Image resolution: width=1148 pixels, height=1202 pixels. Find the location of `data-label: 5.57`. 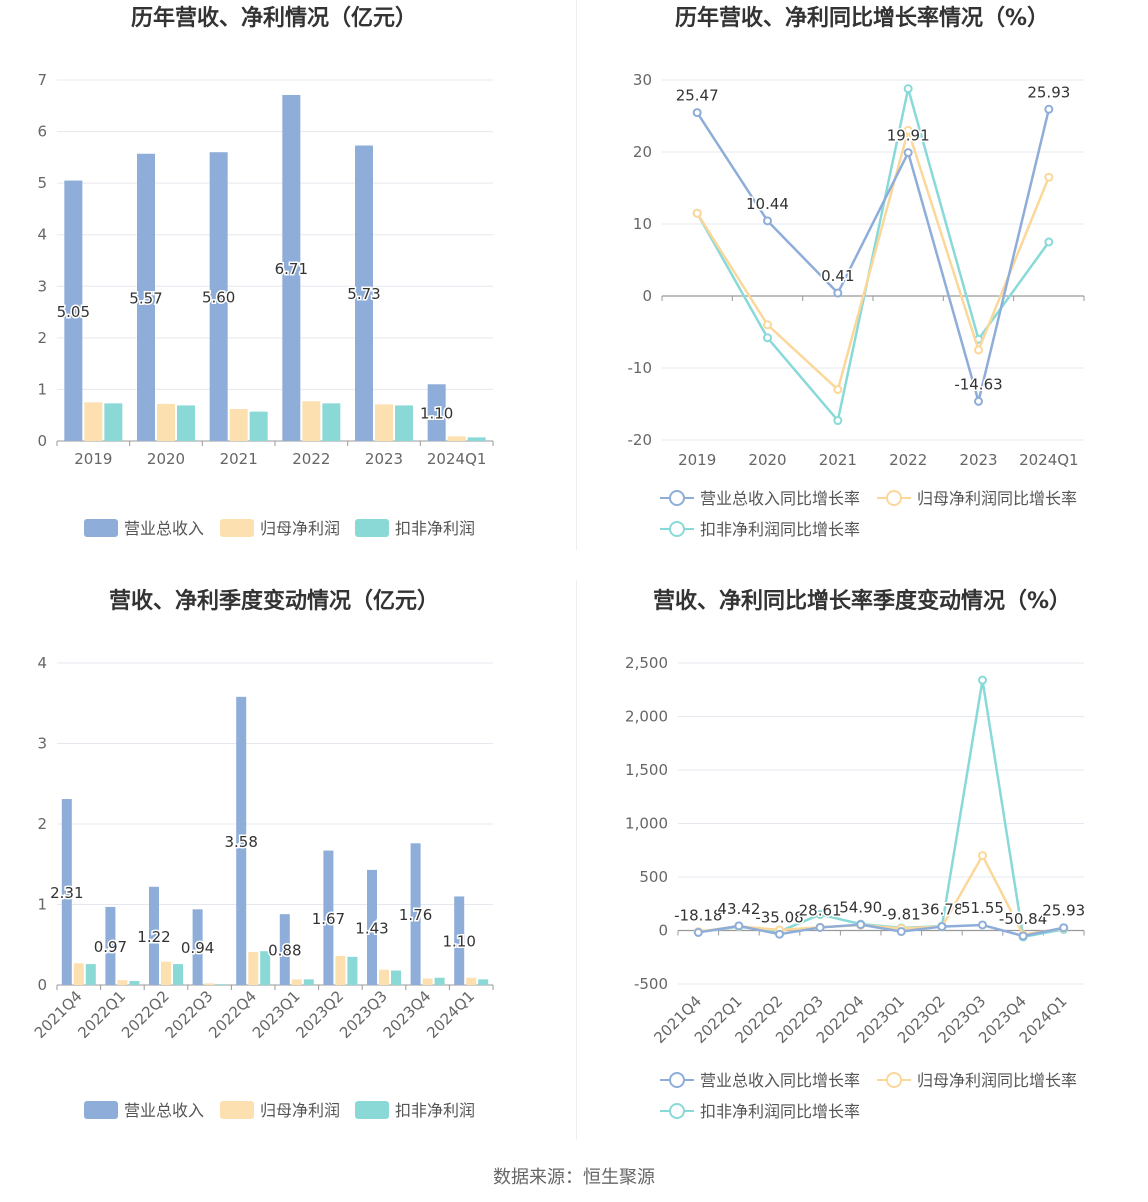

data-label: 5.57 is located at coordinates (145, 298).